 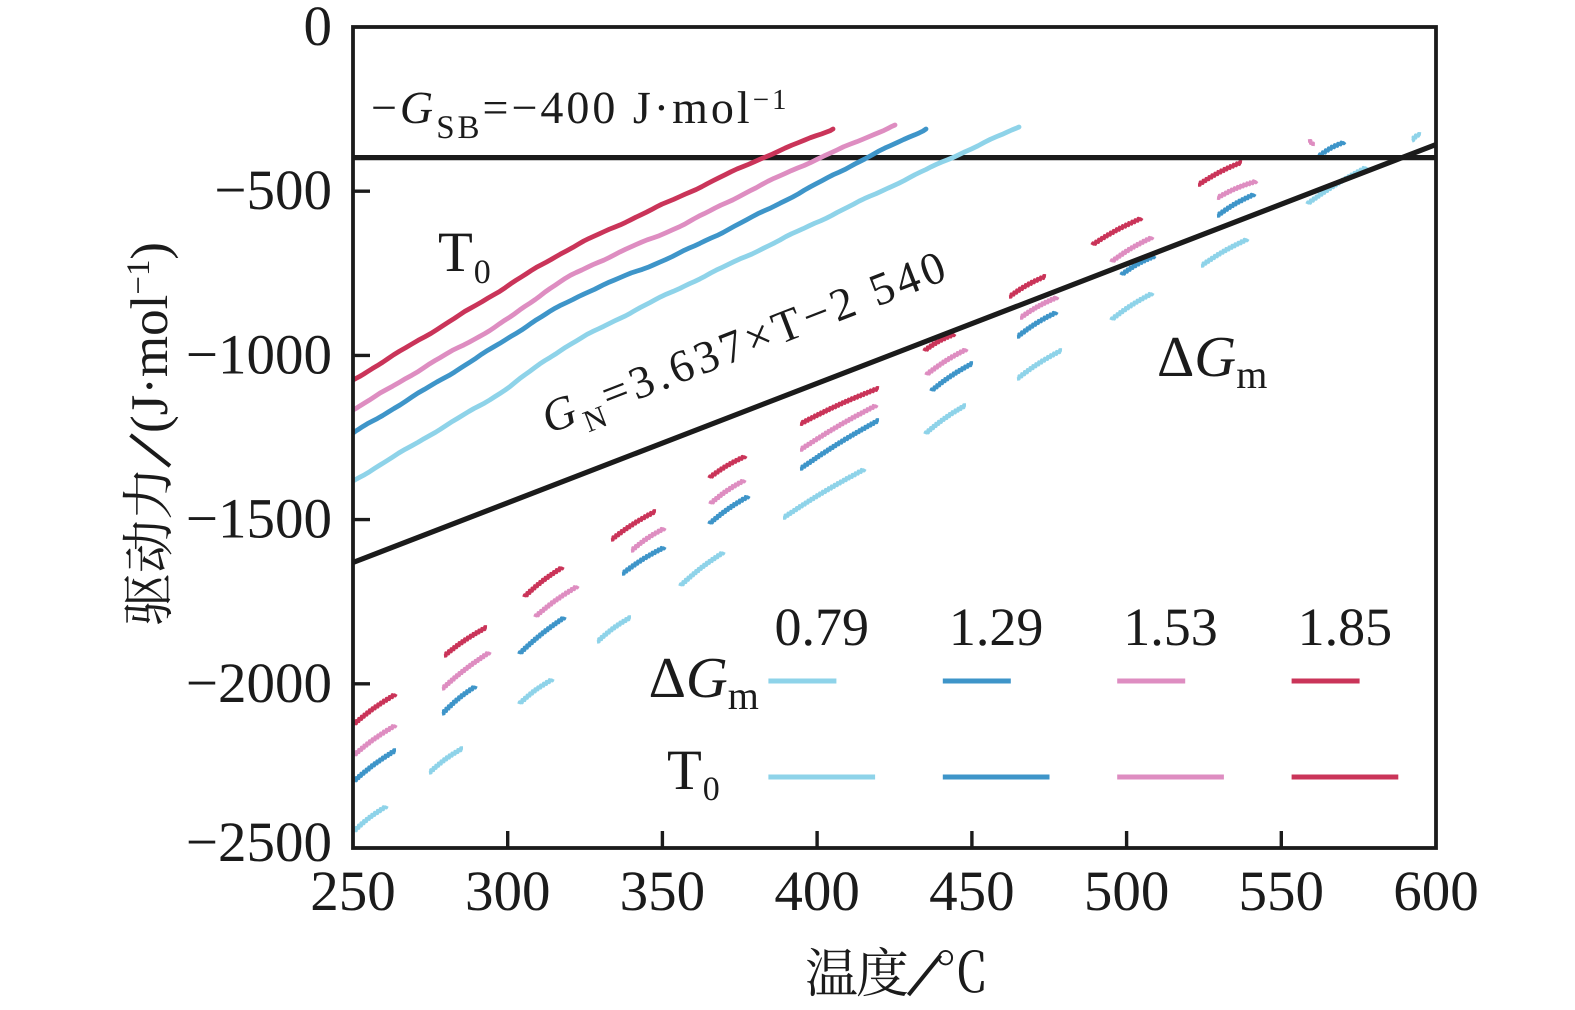 I want to click on svg-text: −500, so click(x=273, y=190).